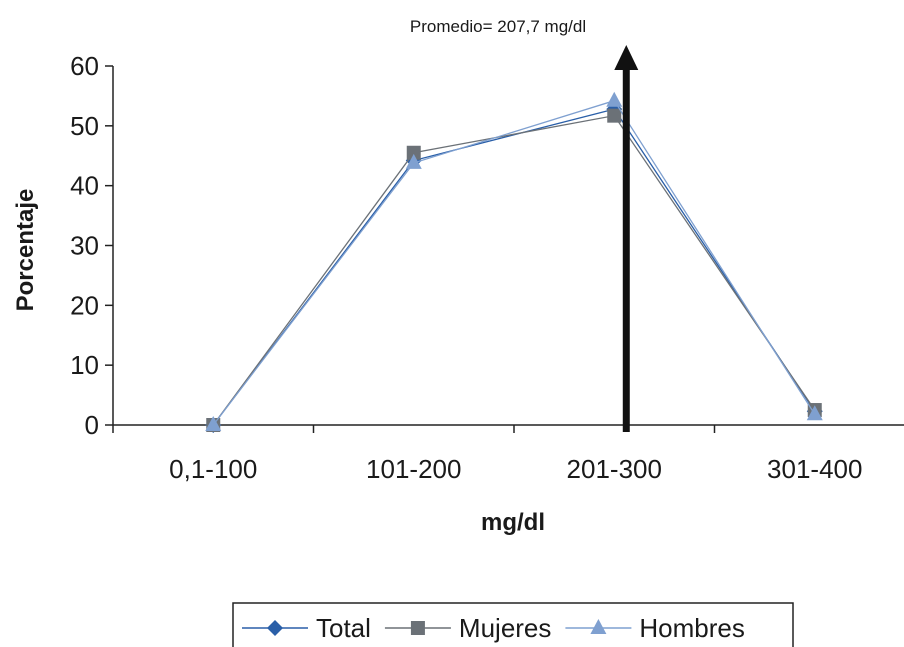  I want to click on y-tick-label: 60, so click(84, 66).